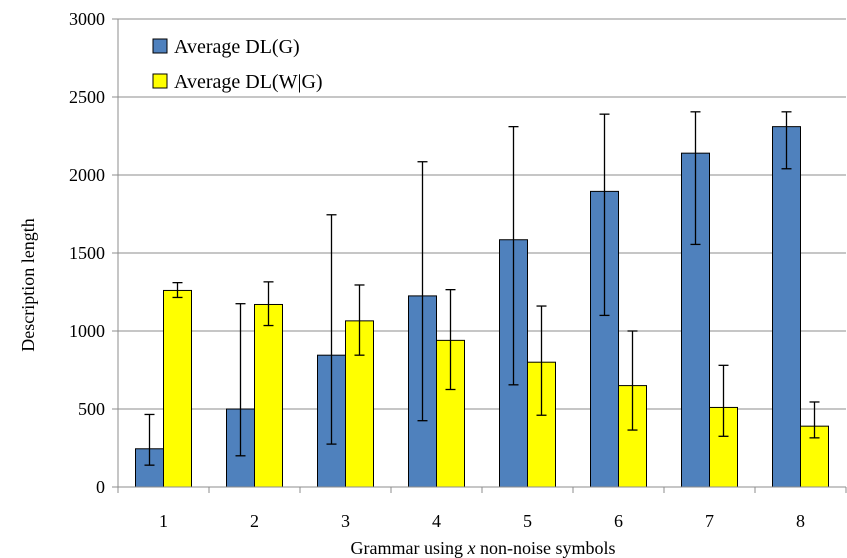 This screenshot has height=558, width=847. I want to click on x-axis-title-part-1: Grammar using, so click(409, 548).